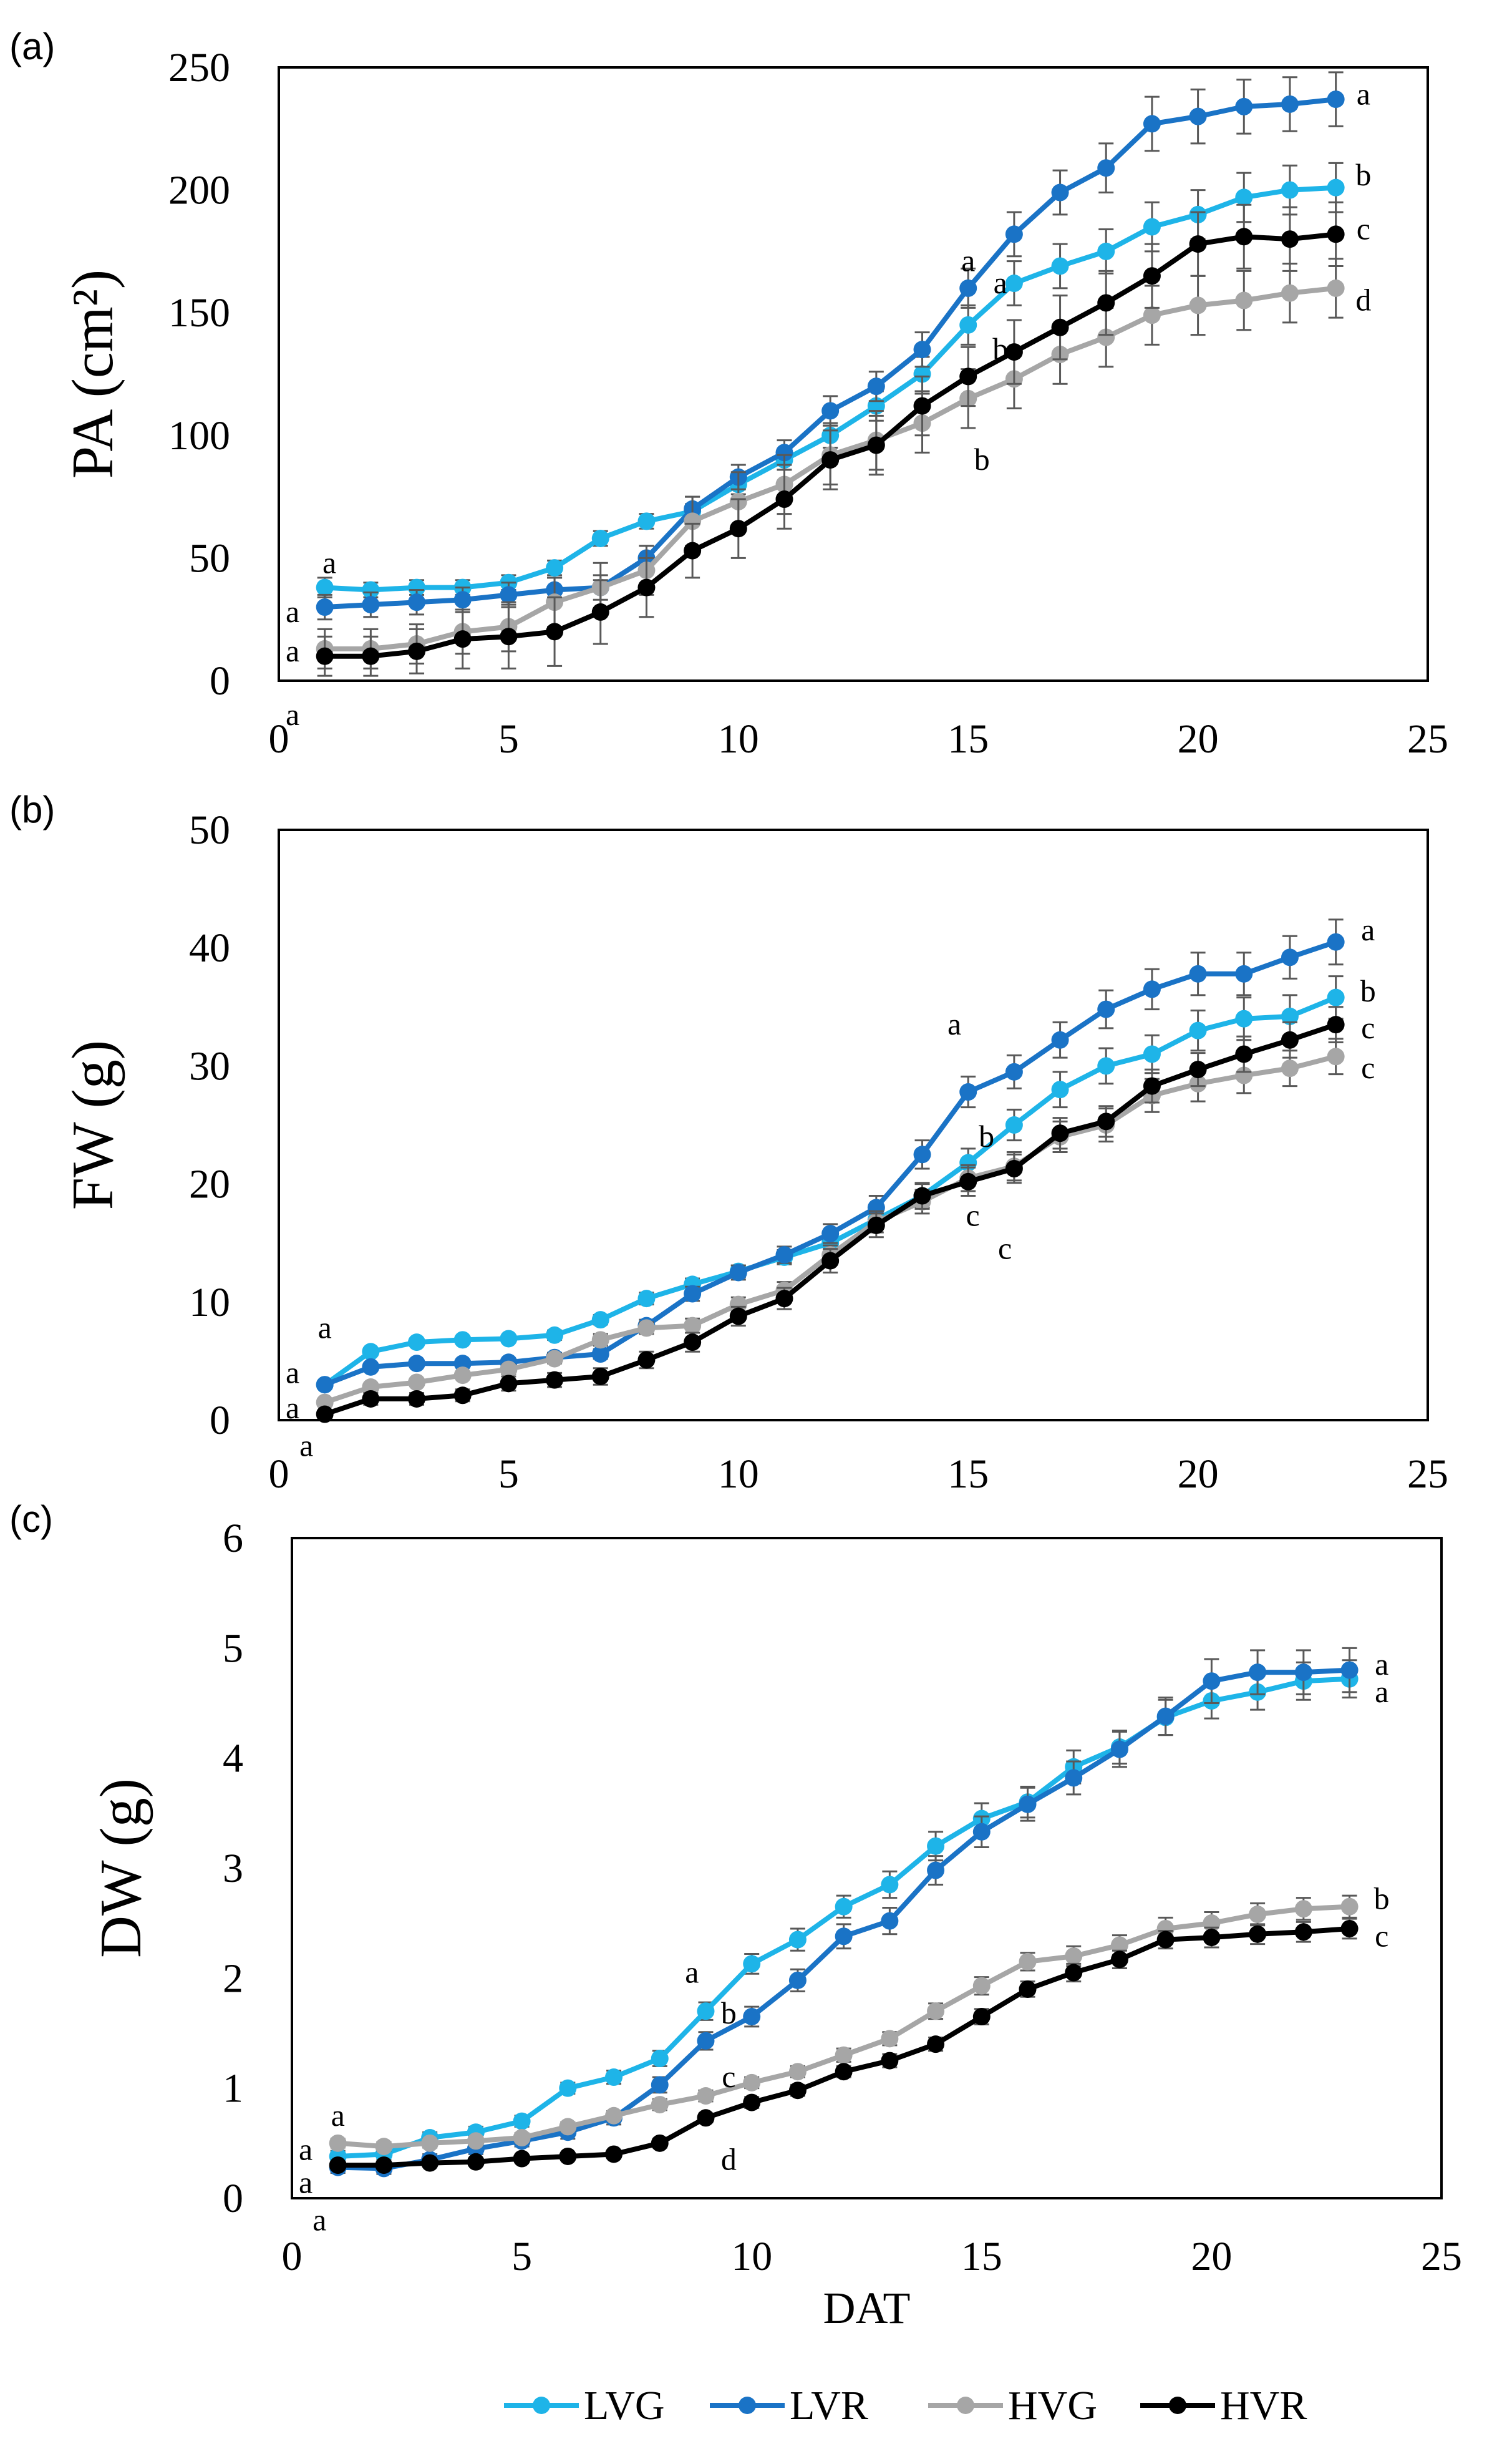  What do you see at coordinates (210, 1184) in the screenshot?
I see `y-tick-label: 20` at bounding box center [210, 1184].